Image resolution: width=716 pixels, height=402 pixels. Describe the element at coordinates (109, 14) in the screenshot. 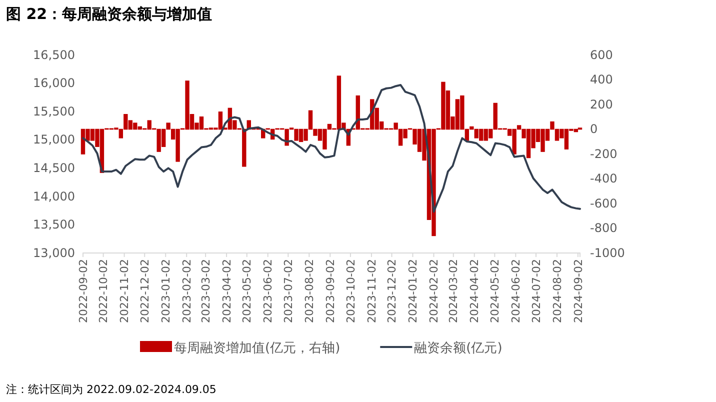

I see `chart-title: 图 22：每周融资余额与增加值` at that location.